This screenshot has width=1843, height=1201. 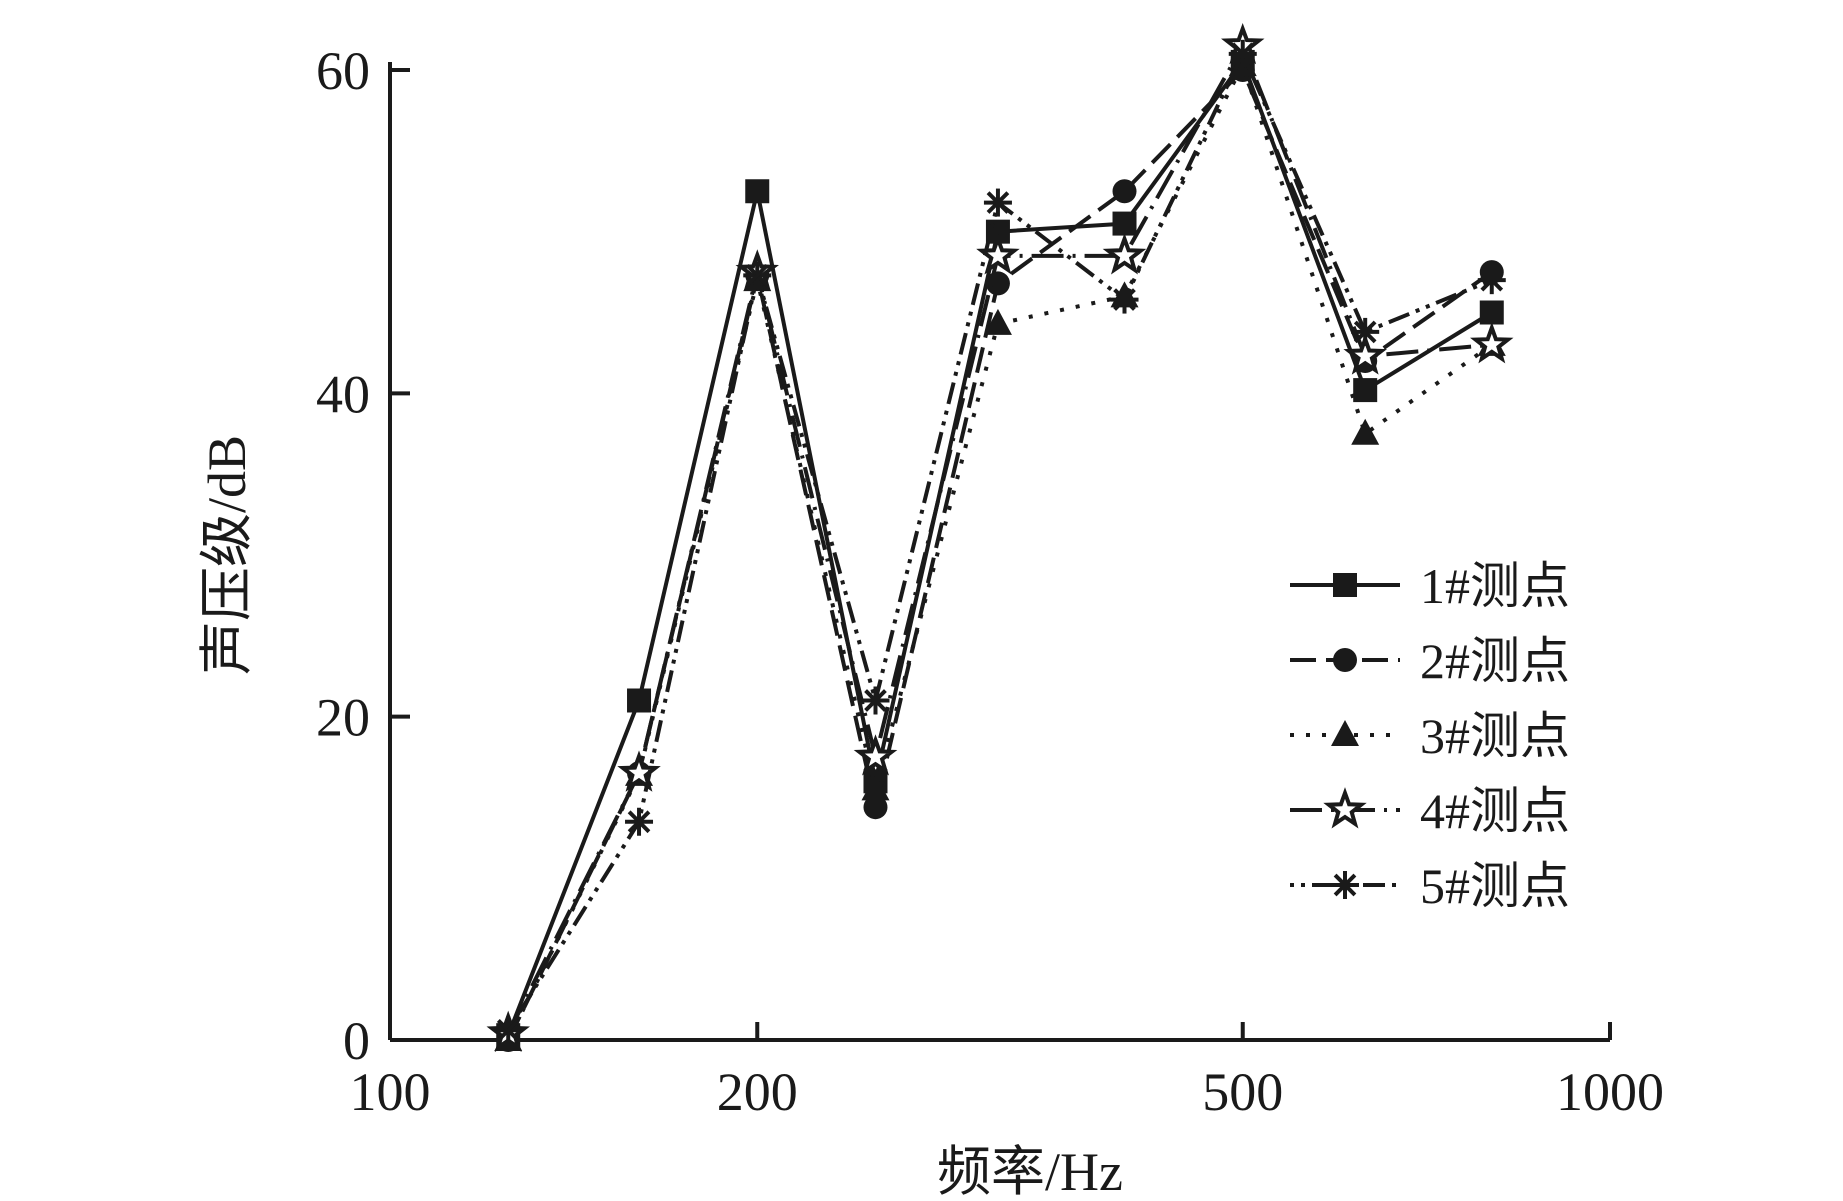 I want to click on y-tick-label: 40, so click(x=343, y=394).